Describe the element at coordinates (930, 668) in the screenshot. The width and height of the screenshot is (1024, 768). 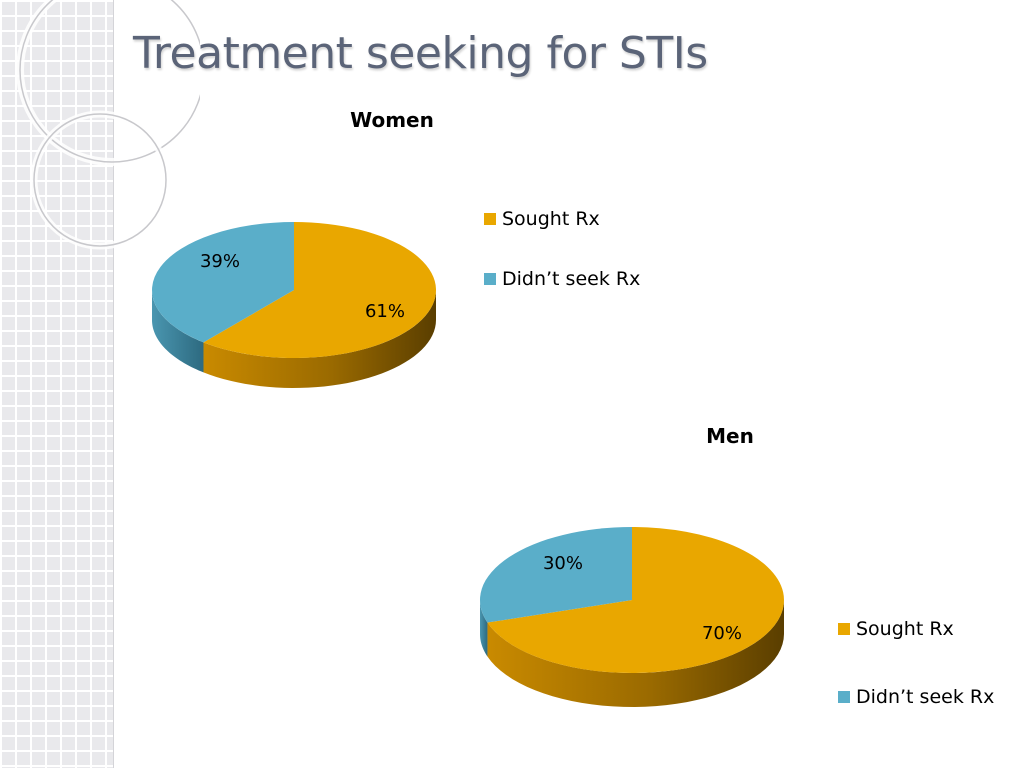
I see `legend-men: Sought Rx Didn’t seek Rx` at that location.